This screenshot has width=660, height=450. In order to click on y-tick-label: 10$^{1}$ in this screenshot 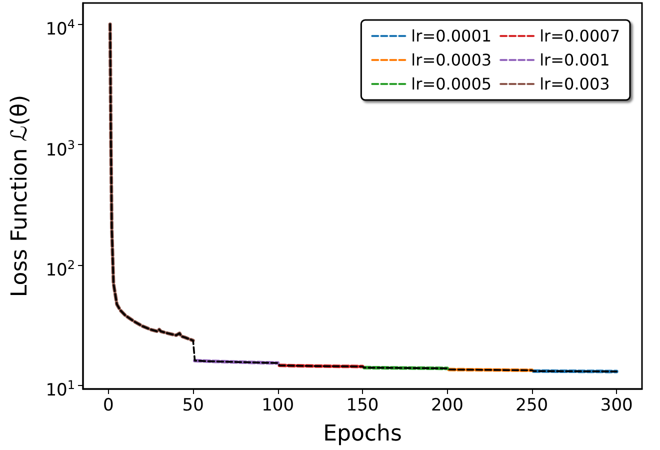, I will do `click(60, 389)`.